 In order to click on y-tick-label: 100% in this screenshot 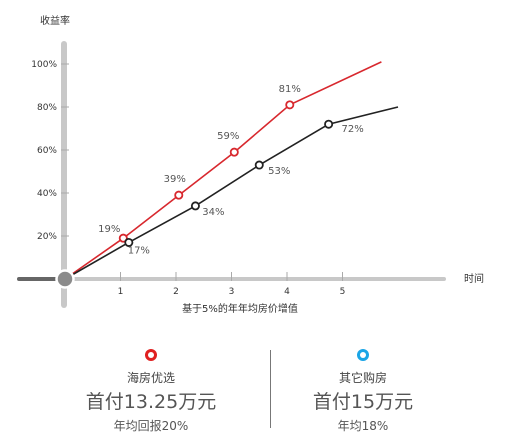, I will do `click(44, 65)`.